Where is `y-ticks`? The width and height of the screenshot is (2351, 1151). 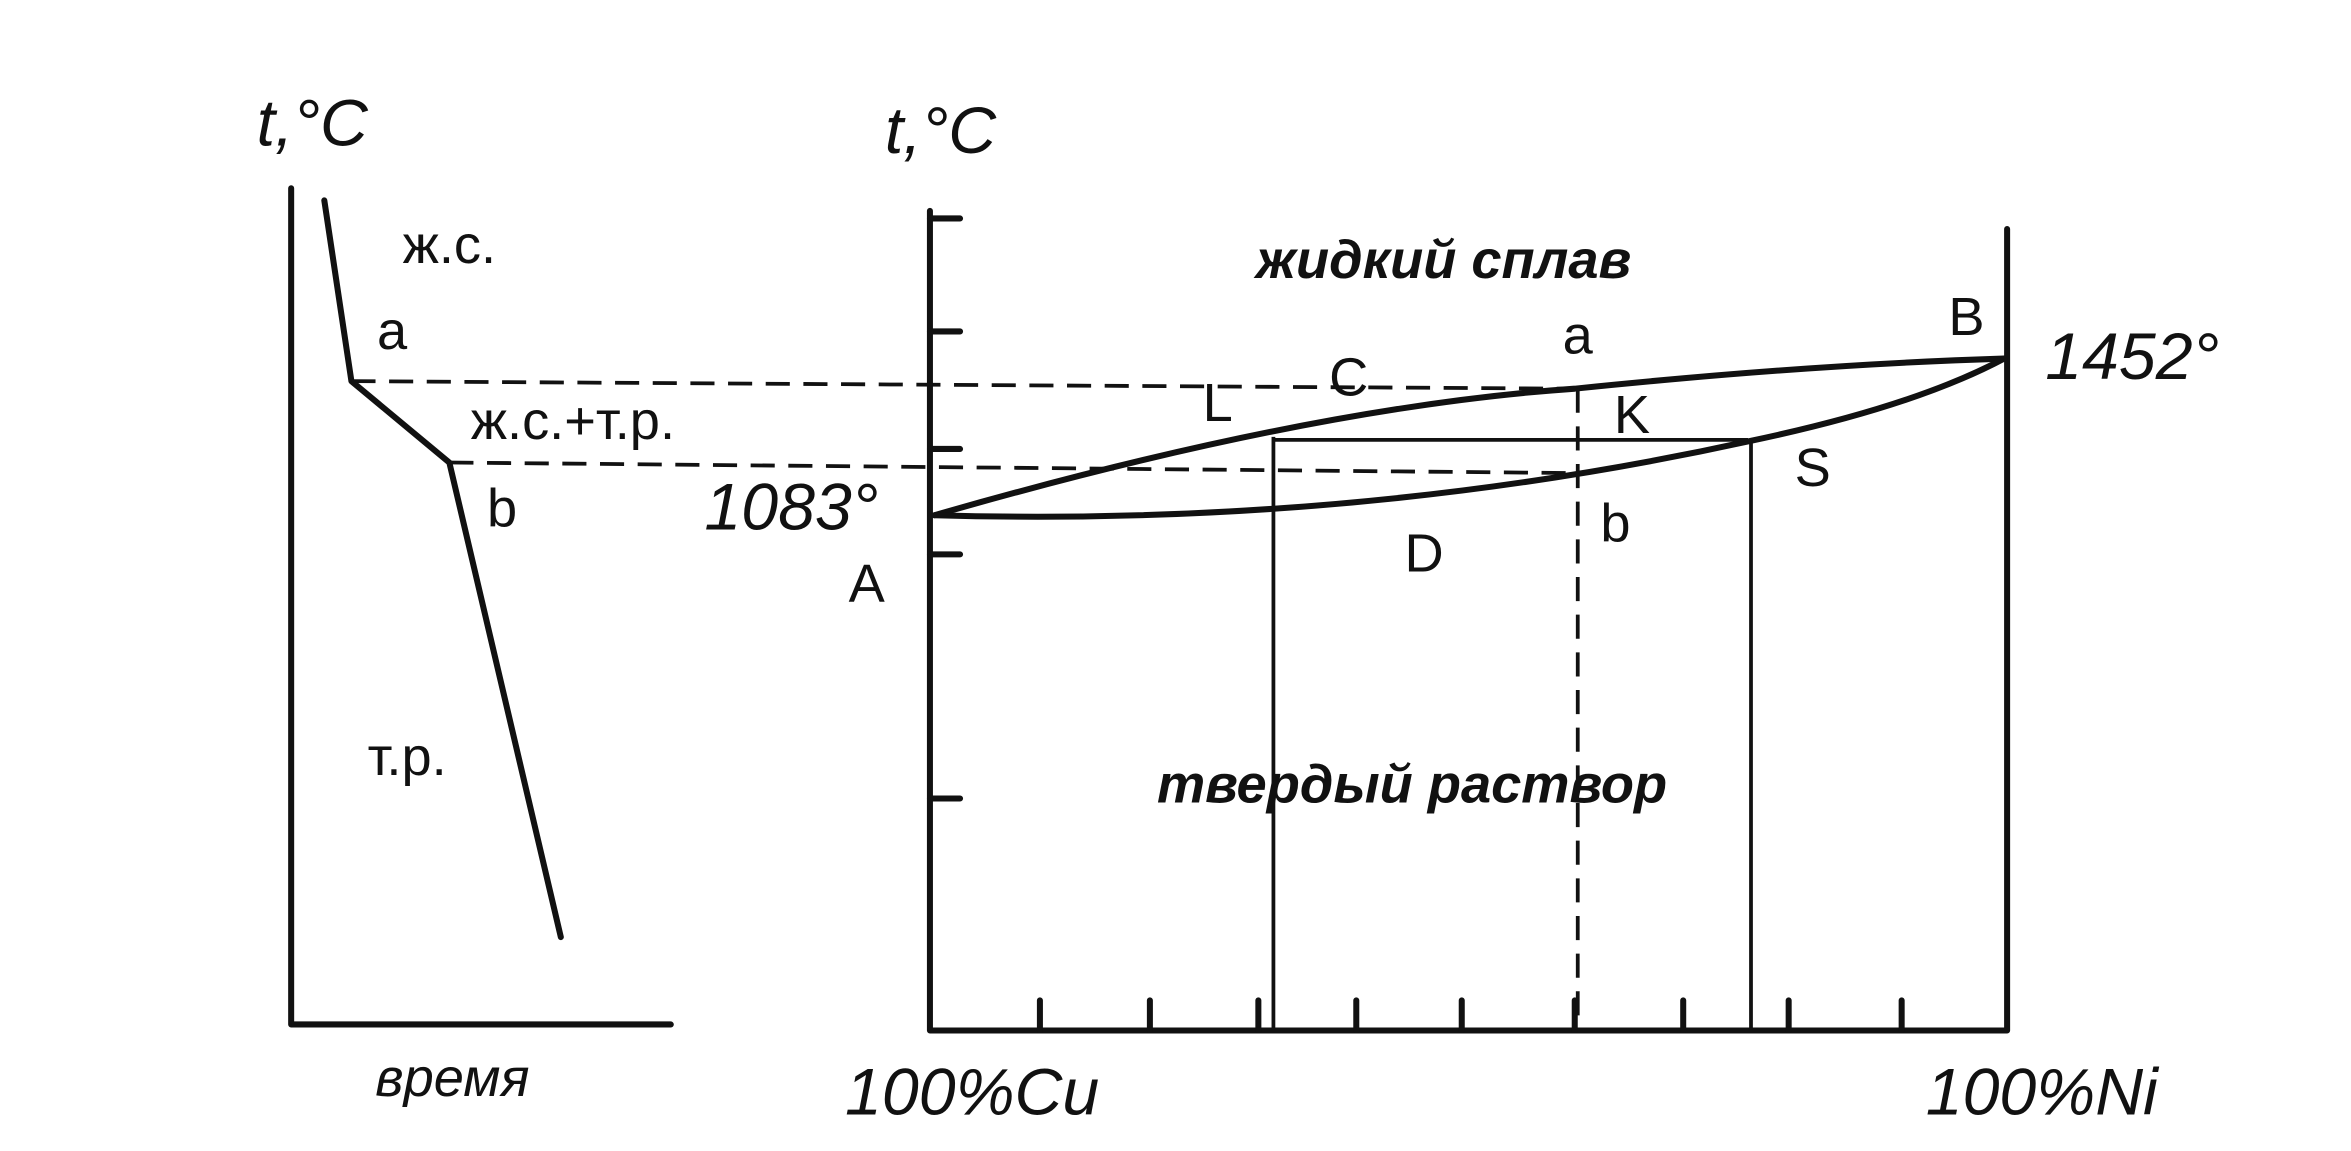 y-ticks is located at coordinates (945, 508).